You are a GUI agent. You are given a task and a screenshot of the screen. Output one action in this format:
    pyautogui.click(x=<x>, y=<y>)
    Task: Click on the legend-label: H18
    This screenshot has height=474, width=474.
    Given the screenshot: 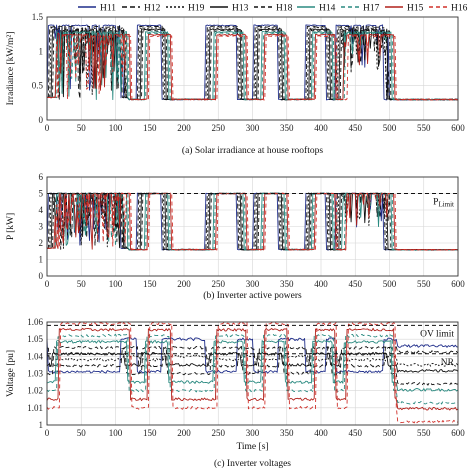 What is the action you would take?
    pyautogui.click(x=284, y=9)
    